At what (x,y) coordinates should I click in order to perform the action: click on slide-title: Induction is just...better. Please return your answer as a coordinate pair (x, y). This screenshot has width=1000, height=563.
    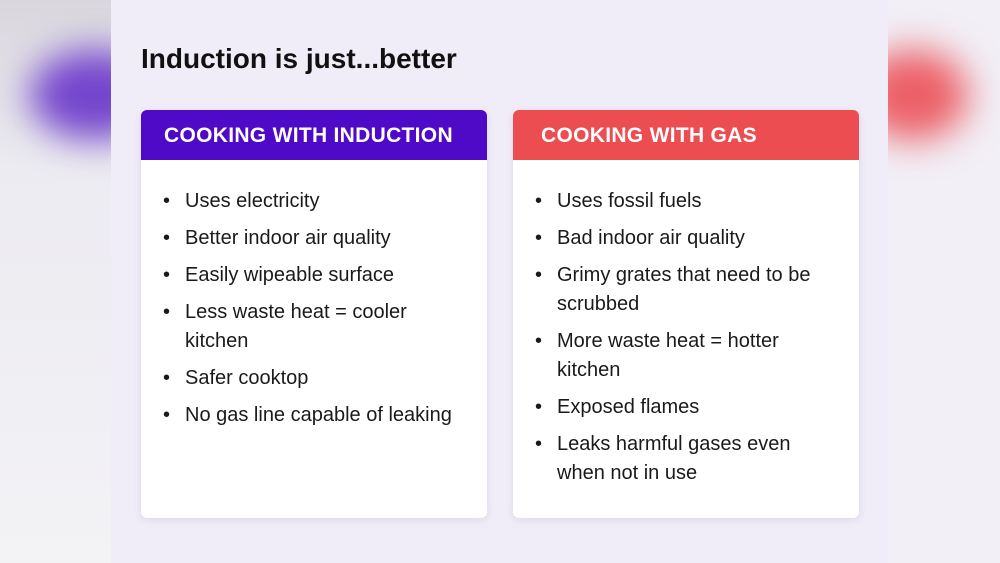
    Looking at the image, I should click on (299, 58).